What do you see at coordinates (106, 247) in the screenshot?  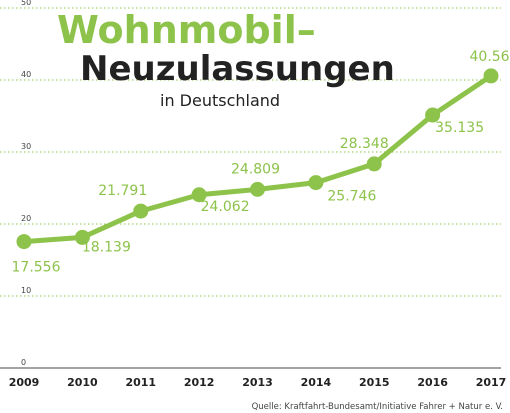 I see `data-label: 18.139` at bounding box center [106, 247].